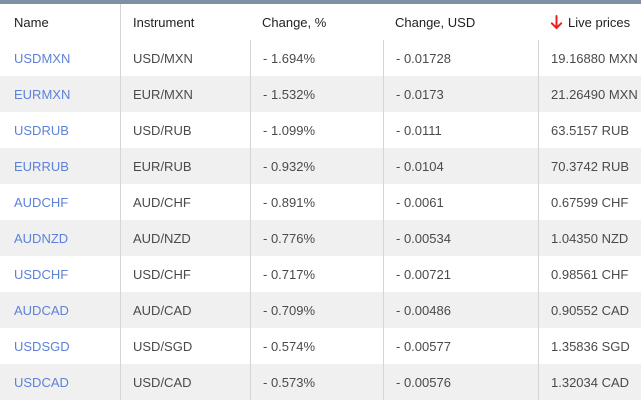 This screenshot has width=641, height=404. Describe the element at coordinates (41, 382) in the screenshot. I see `instrument-name-link: USDCAD` at that location.